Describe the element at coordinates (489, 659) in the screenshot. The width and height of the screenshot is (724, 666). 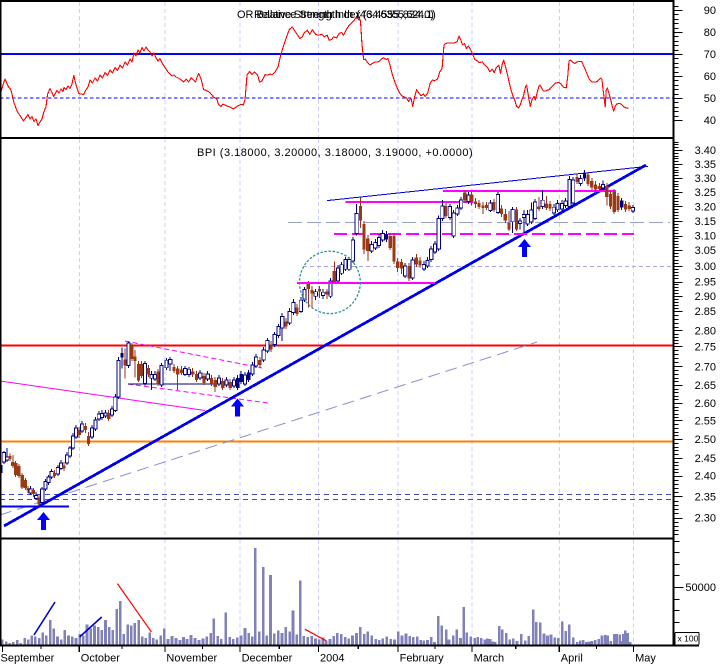
I see `svg-text: March` at that location.